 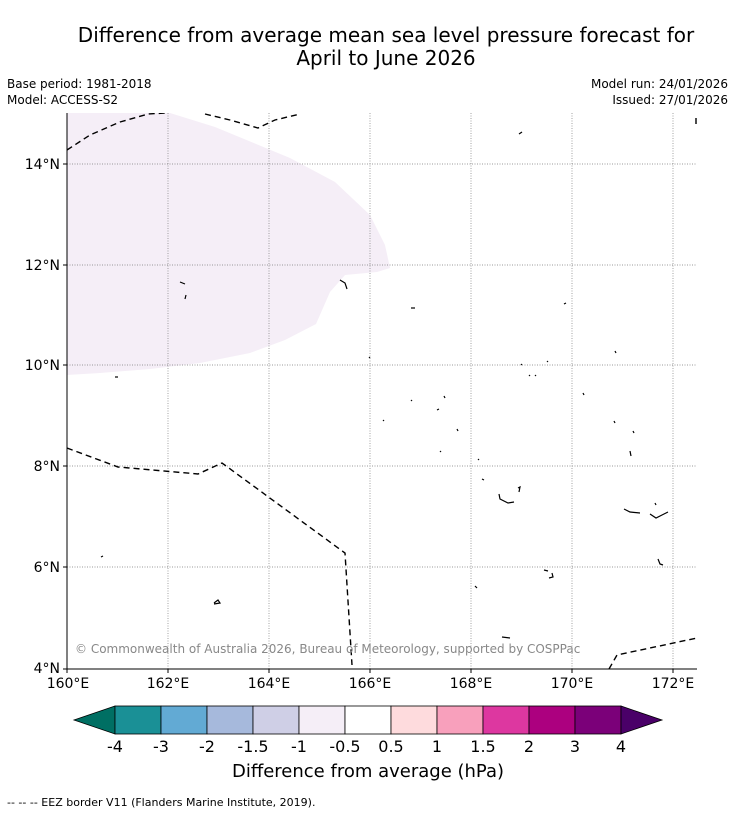 What do you see at coordinates (370, 684) in the screenshot?
I see `lon-label-166e: 166°E` at bounding box center [370, 684].